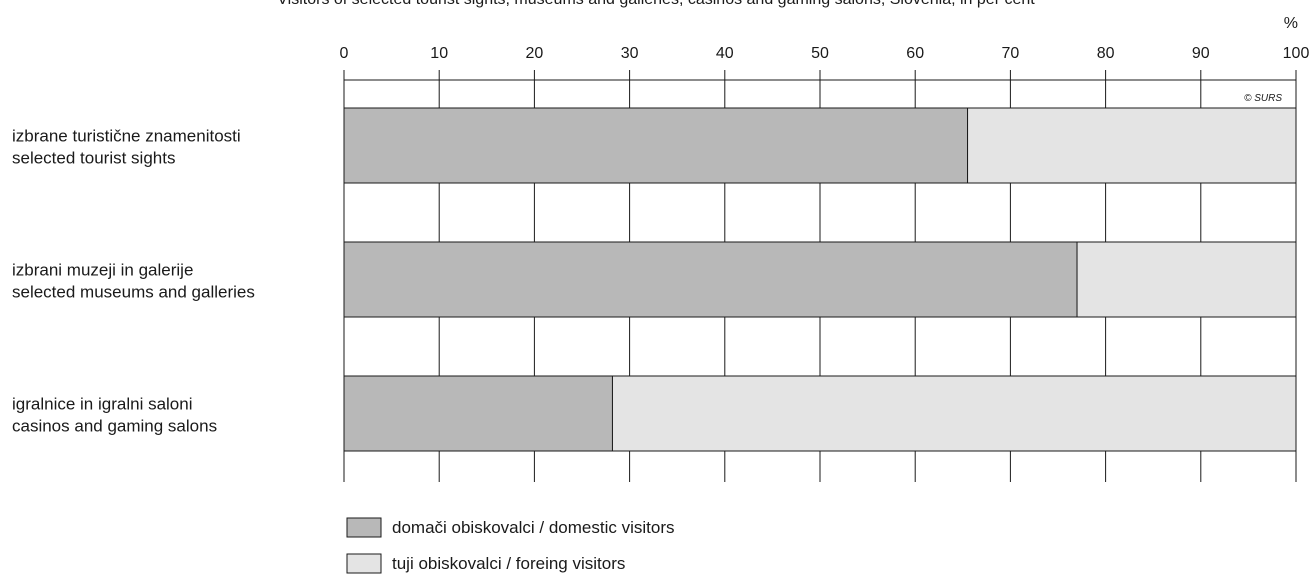  What do you see at coordinates (344, 53) in the screenshot?
I see `x-tick-label: 0` at bounding box center [344, 53].